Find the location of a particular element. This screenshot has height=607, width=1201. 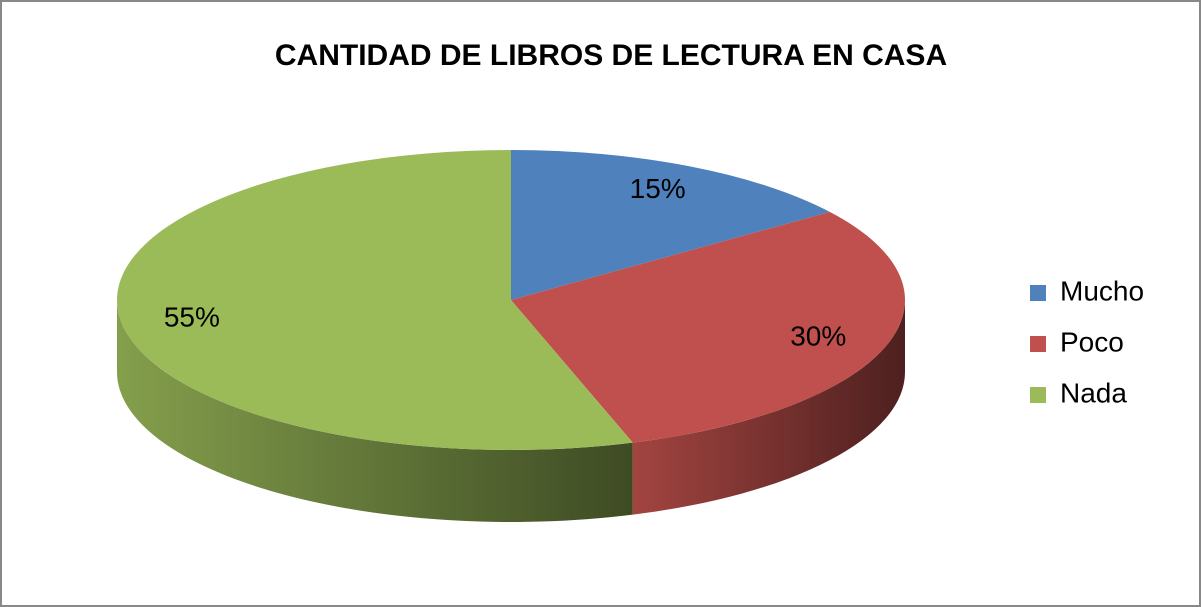

slice-side is located at coordinates (768, 407).